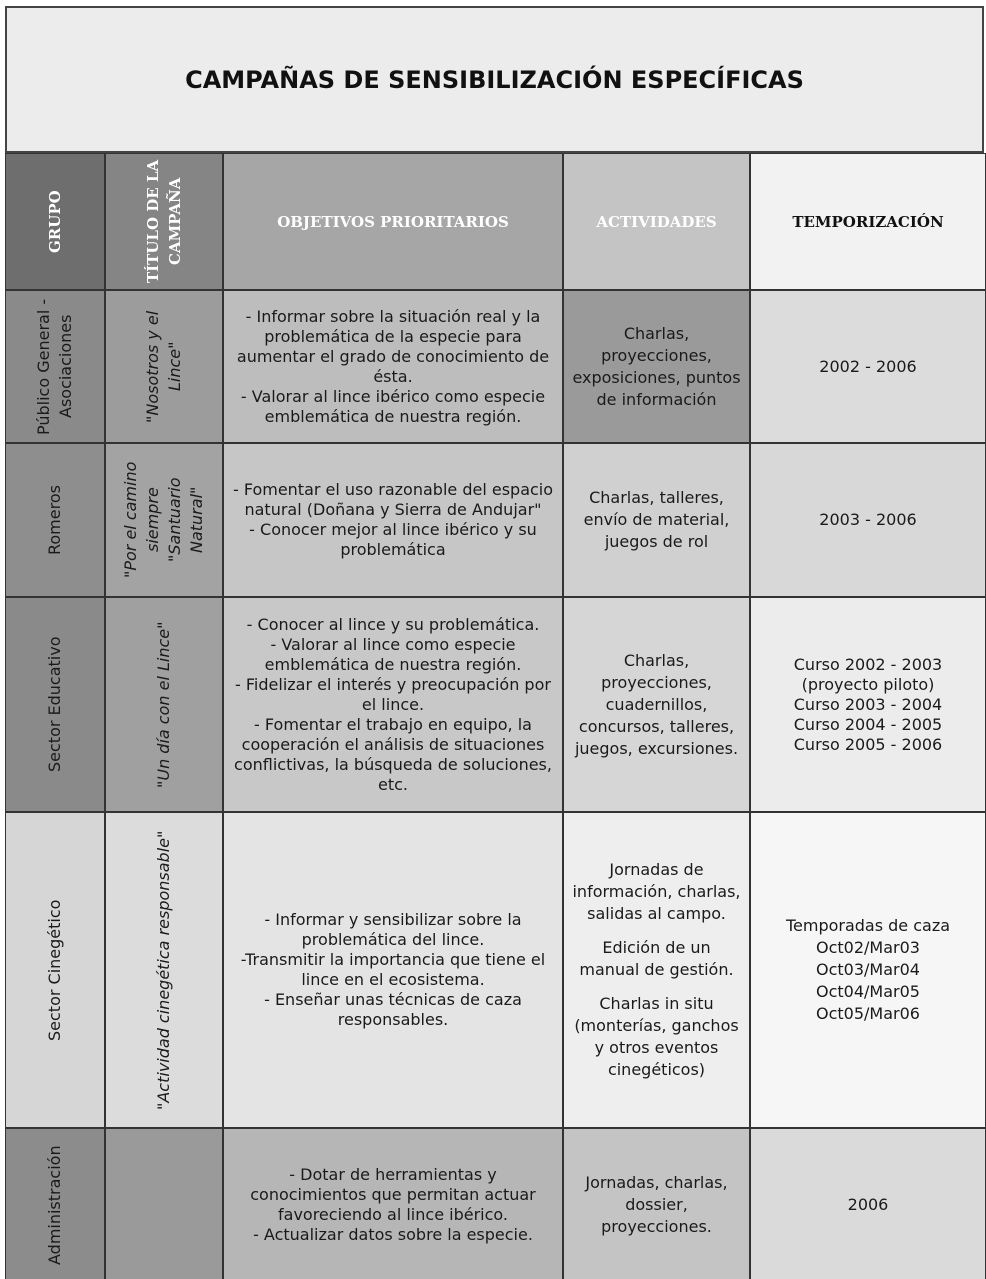 This screenshot has width=986, height=1279. What do you see at coordinates (55, 704) in the screenshot?
I see `group-cell: Sector Educativo` at bounding box center [55, 704].